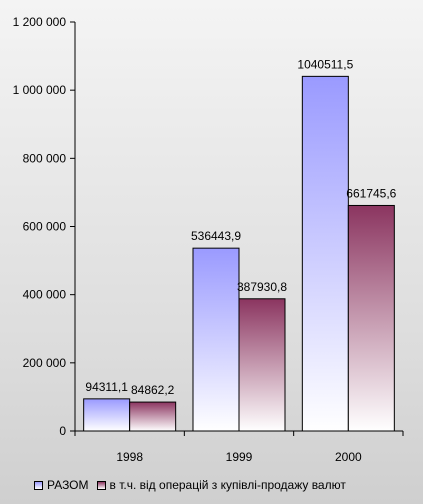 This screenshot has width=423, height=504. Describe the element at coordinates (325, 253) in the screenshot. I see `bar-total-2000` at that location.